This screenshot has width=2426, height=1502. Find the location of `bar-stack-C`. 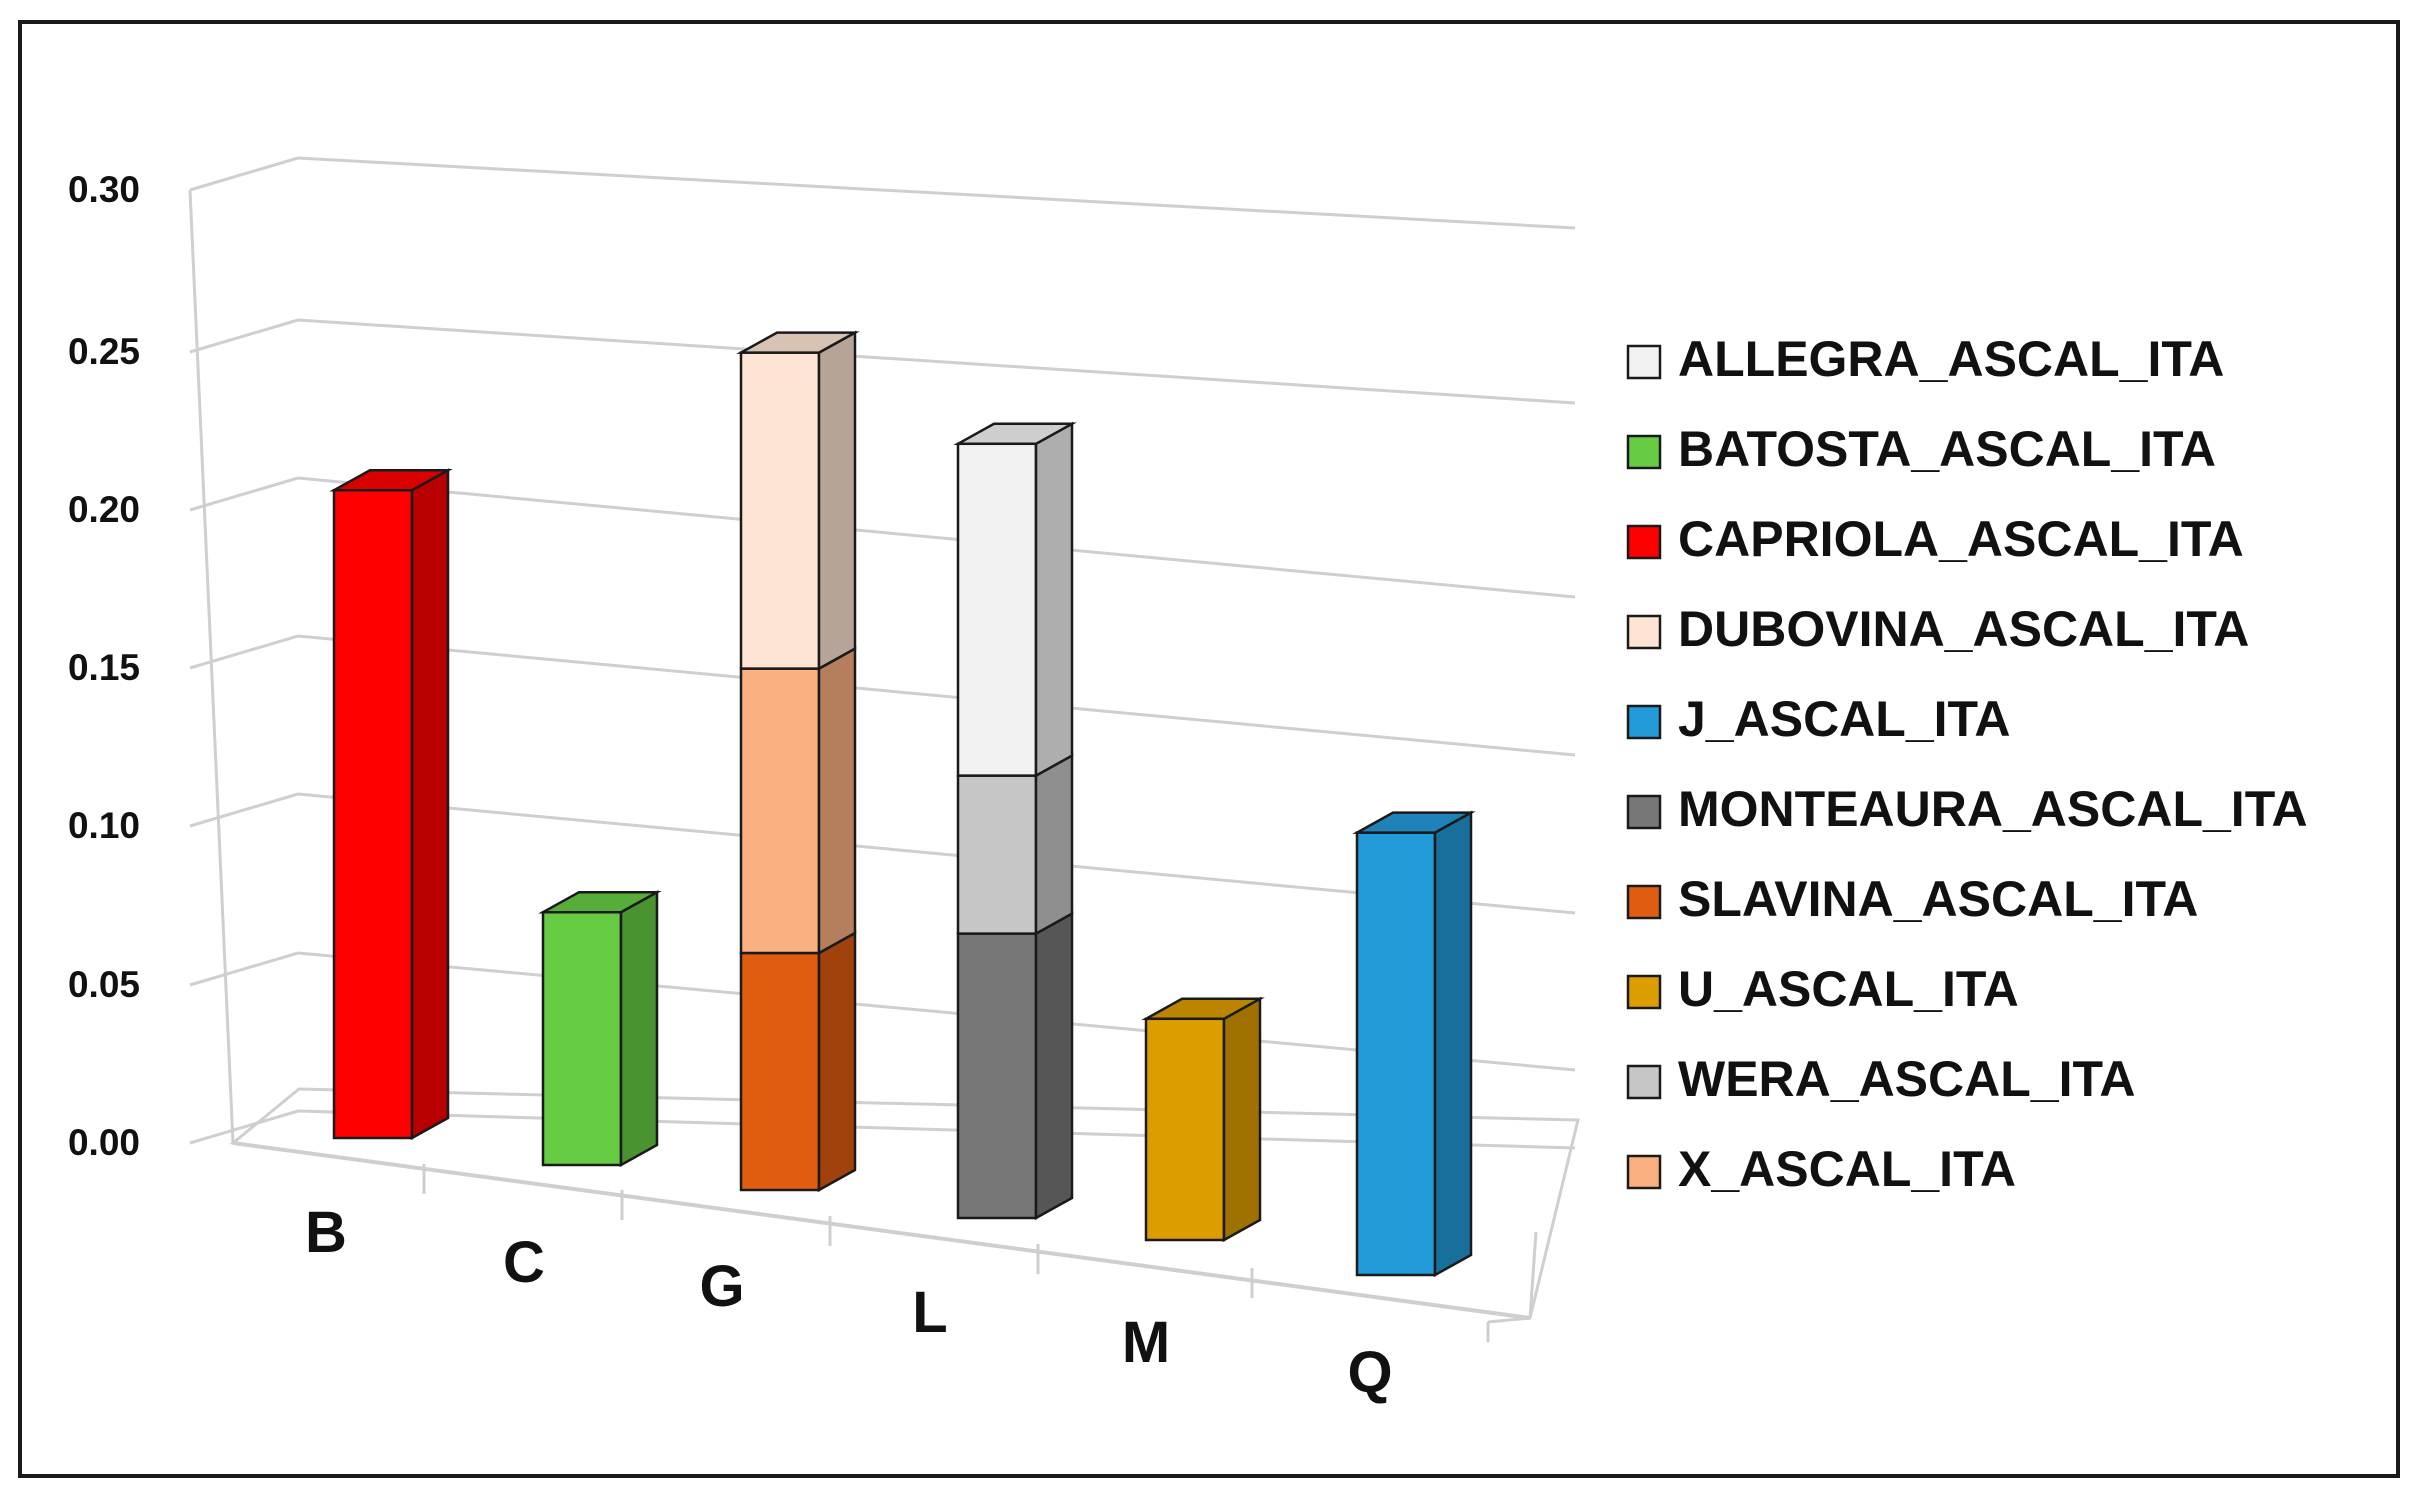

bar-stack-C is located at coordinates (600, 1029).